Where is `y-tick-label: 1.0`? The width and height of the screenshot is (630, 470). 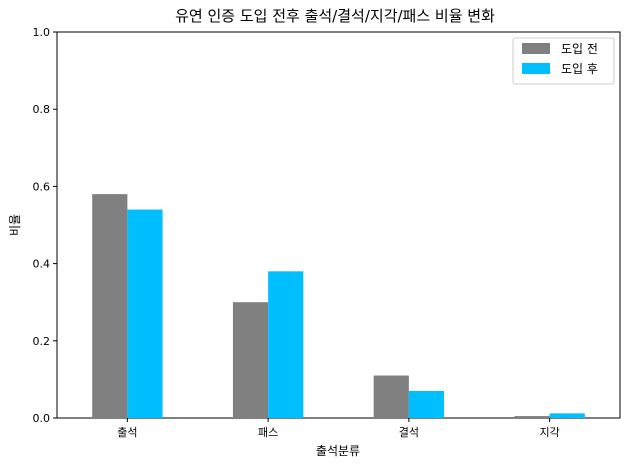 y-tick-label: 1.0 is located at coordinates (42, 32).